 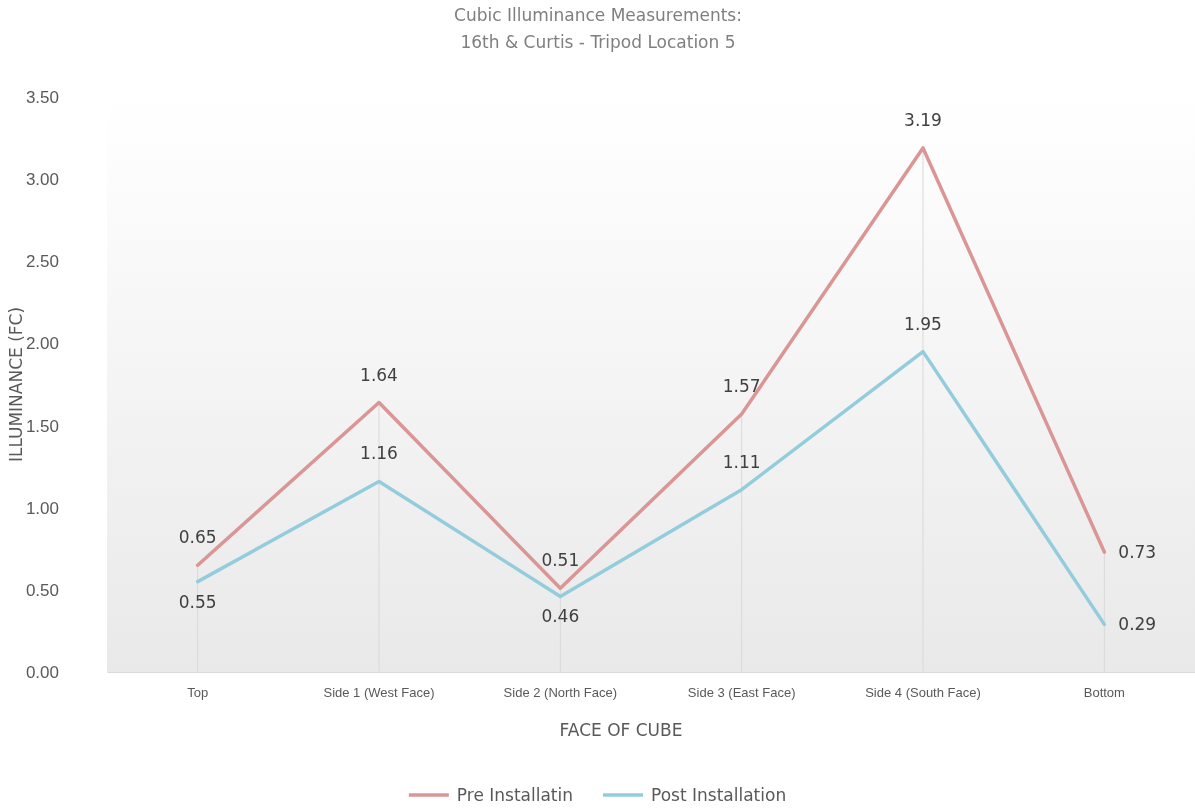 What do you see at coordinates (379, 693) in the screenshot?
I see `x-tick-label: Side 1 (West Face)` at bounding box center [379, 693].